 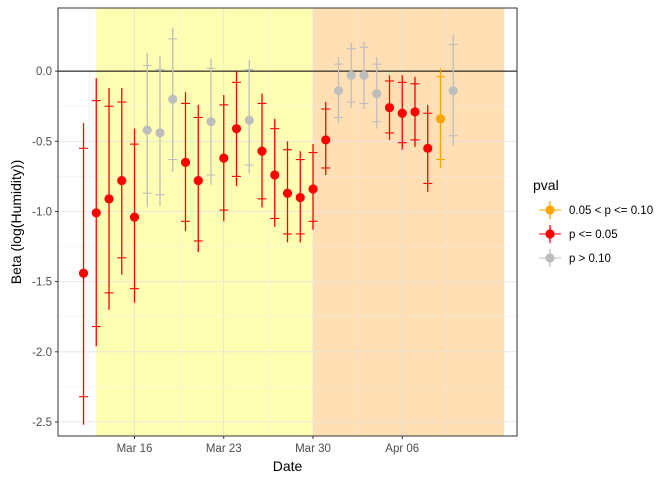 What do you see at coordinates (593, 222) in the screenshot?
I see `legend: pval 0.05 < p <= 0.10 p <= 0.05 p > 0.10` at bounding box center [593, 222].